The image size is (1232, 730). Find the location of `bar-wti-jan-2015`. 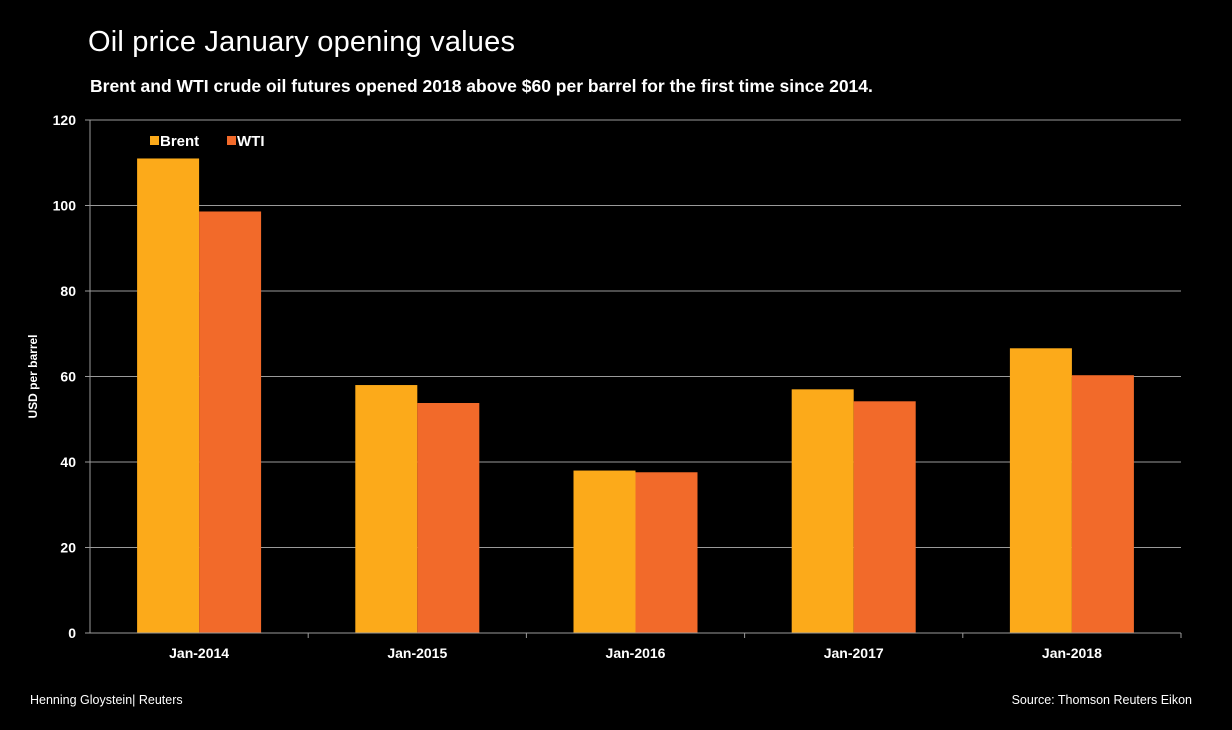

bar-wti-jan-2015 is located at coordinates (448, 518).